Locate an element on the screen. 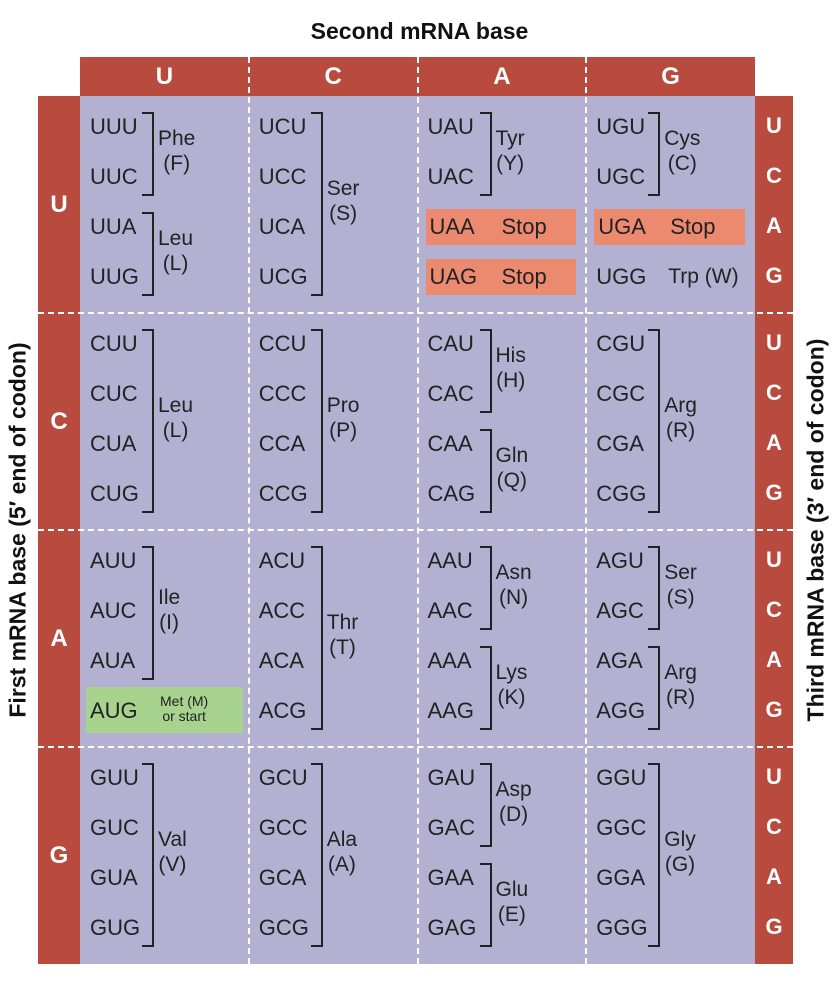 The width and height of the screenshot is (839, 997). third-base-G-G: G is located at coordinates (774, 926).